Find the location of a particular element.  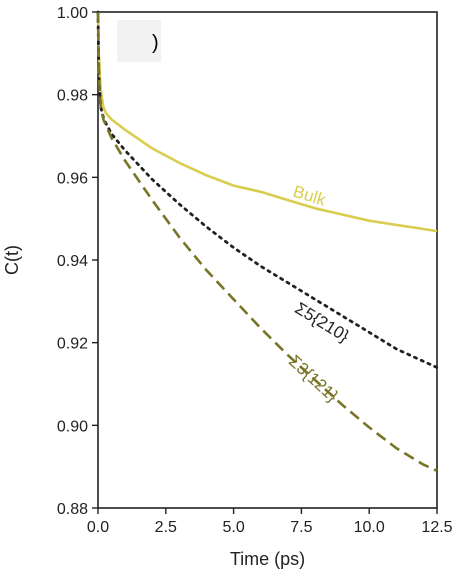

y-tick-label: 0.88 is located at coordinates (72, 509).